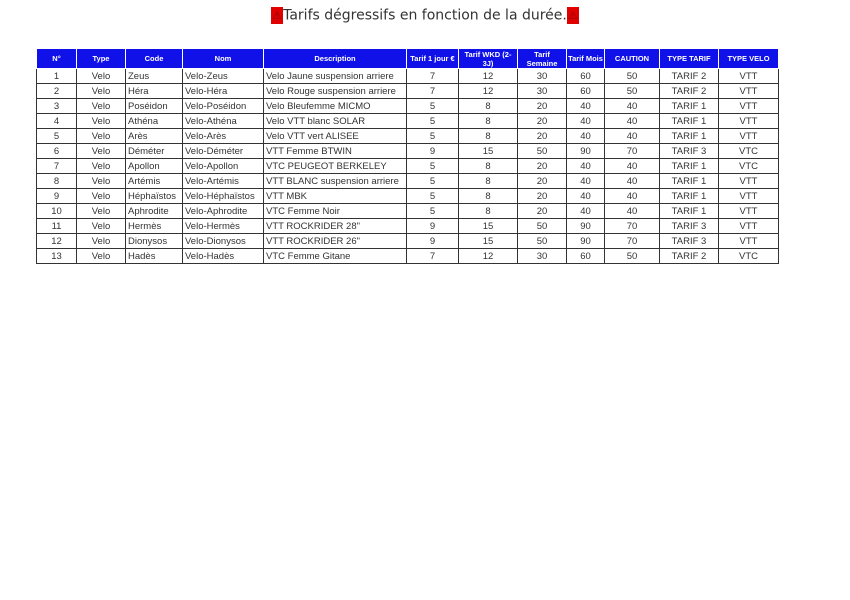  Describe the element at coordinates (335, 211) in the screenshot. I see `table-cell: VTC Femme Noir` at that location.